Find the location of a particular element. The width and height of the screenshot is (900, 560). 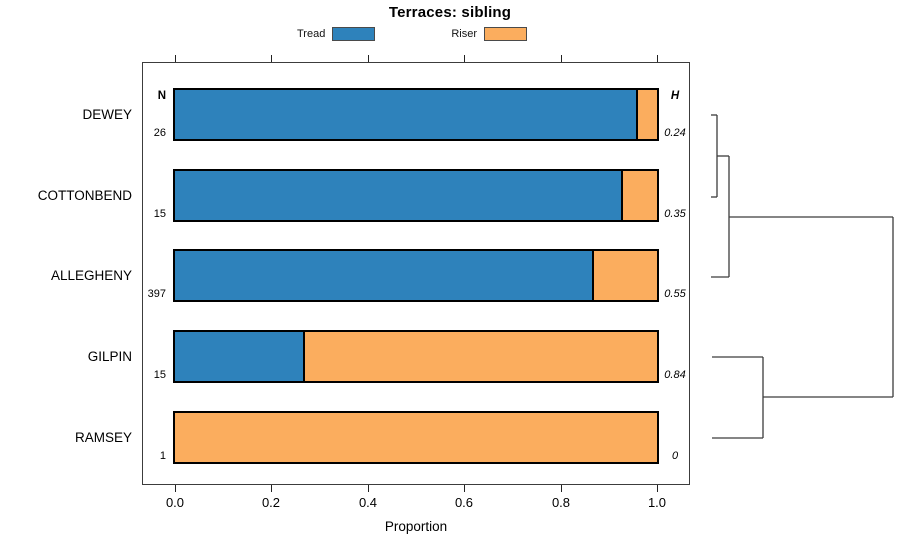

category-label-ramsey: RAMSEY is located at coordinates (103, 437).